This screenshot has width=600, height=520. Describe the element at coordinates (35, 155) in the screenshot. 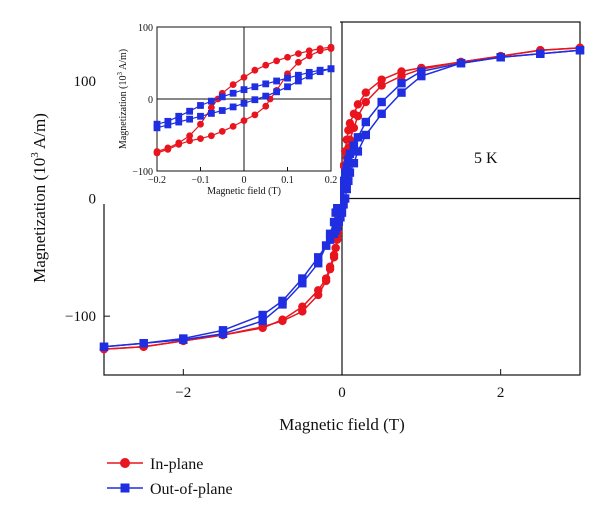

I see `main-y-axis-label-sup: 3` at that location.